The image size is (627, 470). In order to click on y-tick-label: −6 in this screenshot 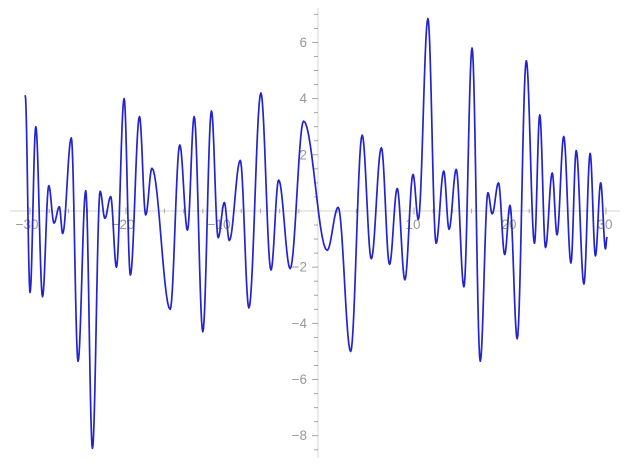, I will do `click(299, 379)`.